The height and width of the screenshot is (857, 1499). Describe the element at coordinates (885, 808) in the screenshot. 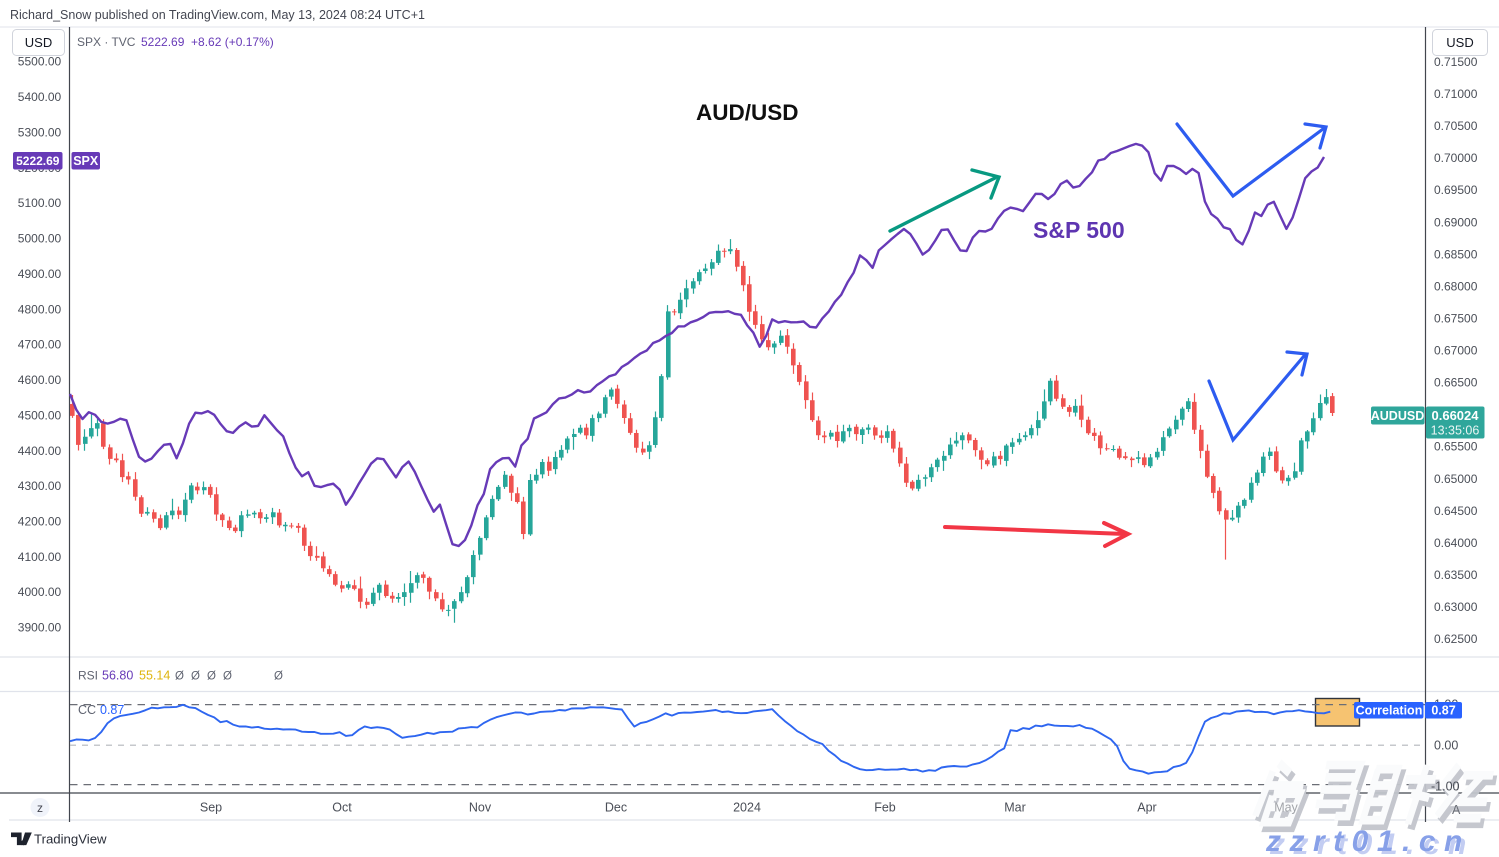

I see `svg-text: Feb` at that location.